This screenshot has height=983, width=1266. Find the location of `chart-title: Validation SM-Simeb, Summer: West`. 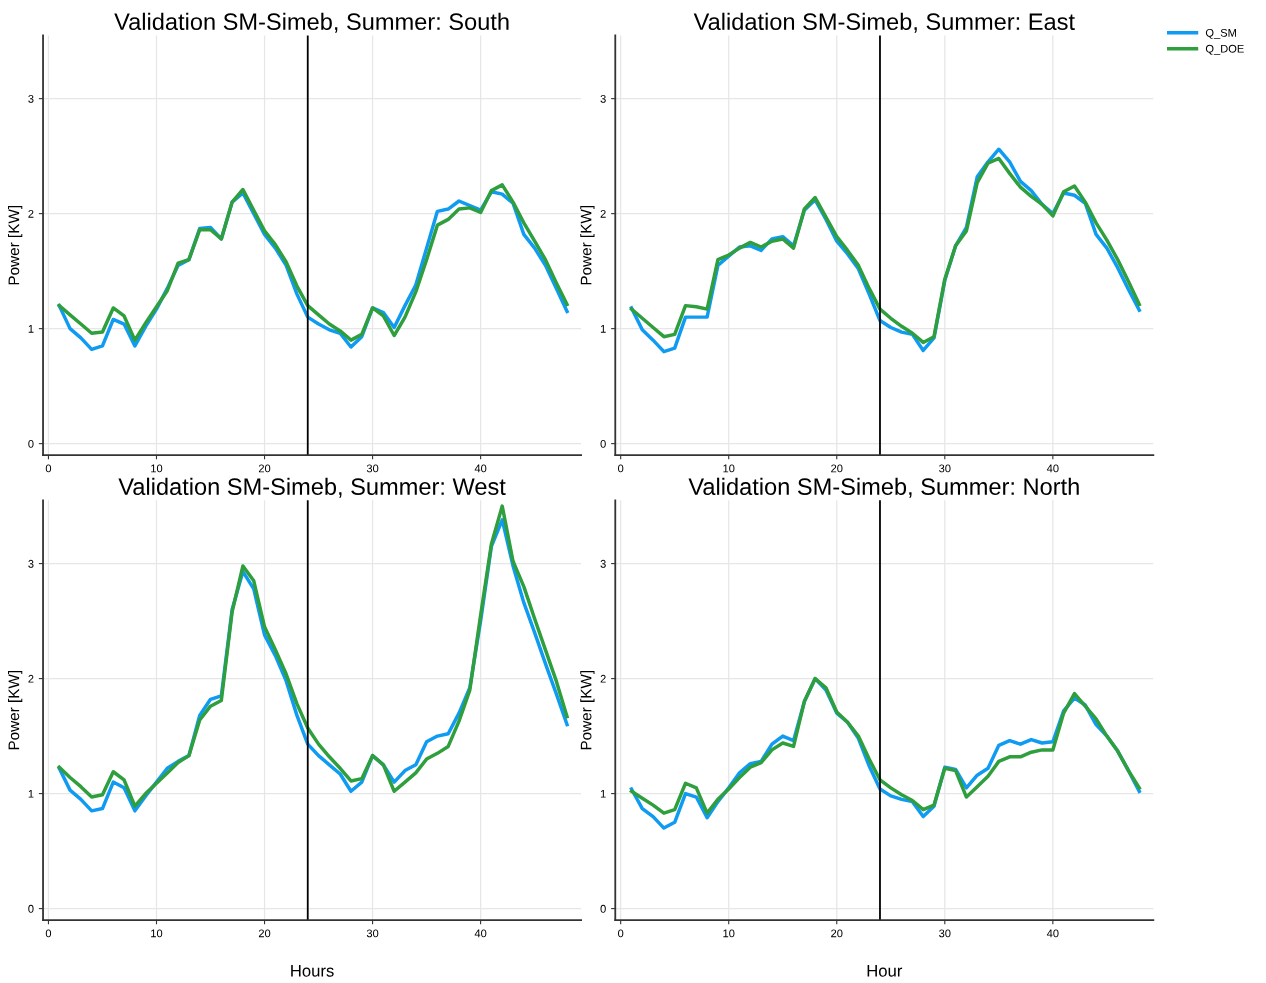

chart-title: Validation SM-Simeb, Summer: West is located at coordinates (312, 487).